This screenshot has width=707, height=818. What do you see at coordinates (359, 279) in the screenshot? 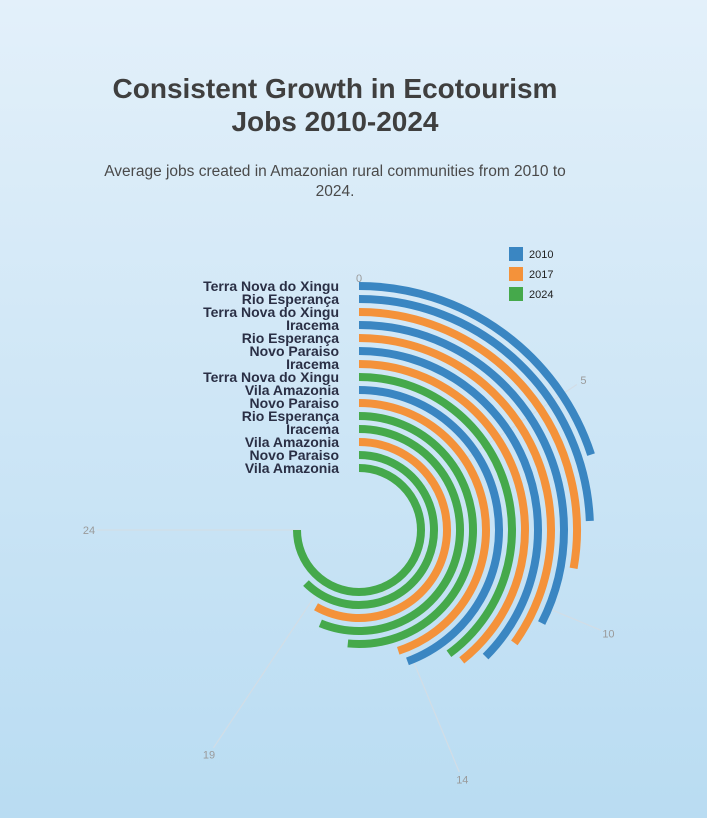
I see `axis-tick-label: 0` at bounding box center [359, 279].